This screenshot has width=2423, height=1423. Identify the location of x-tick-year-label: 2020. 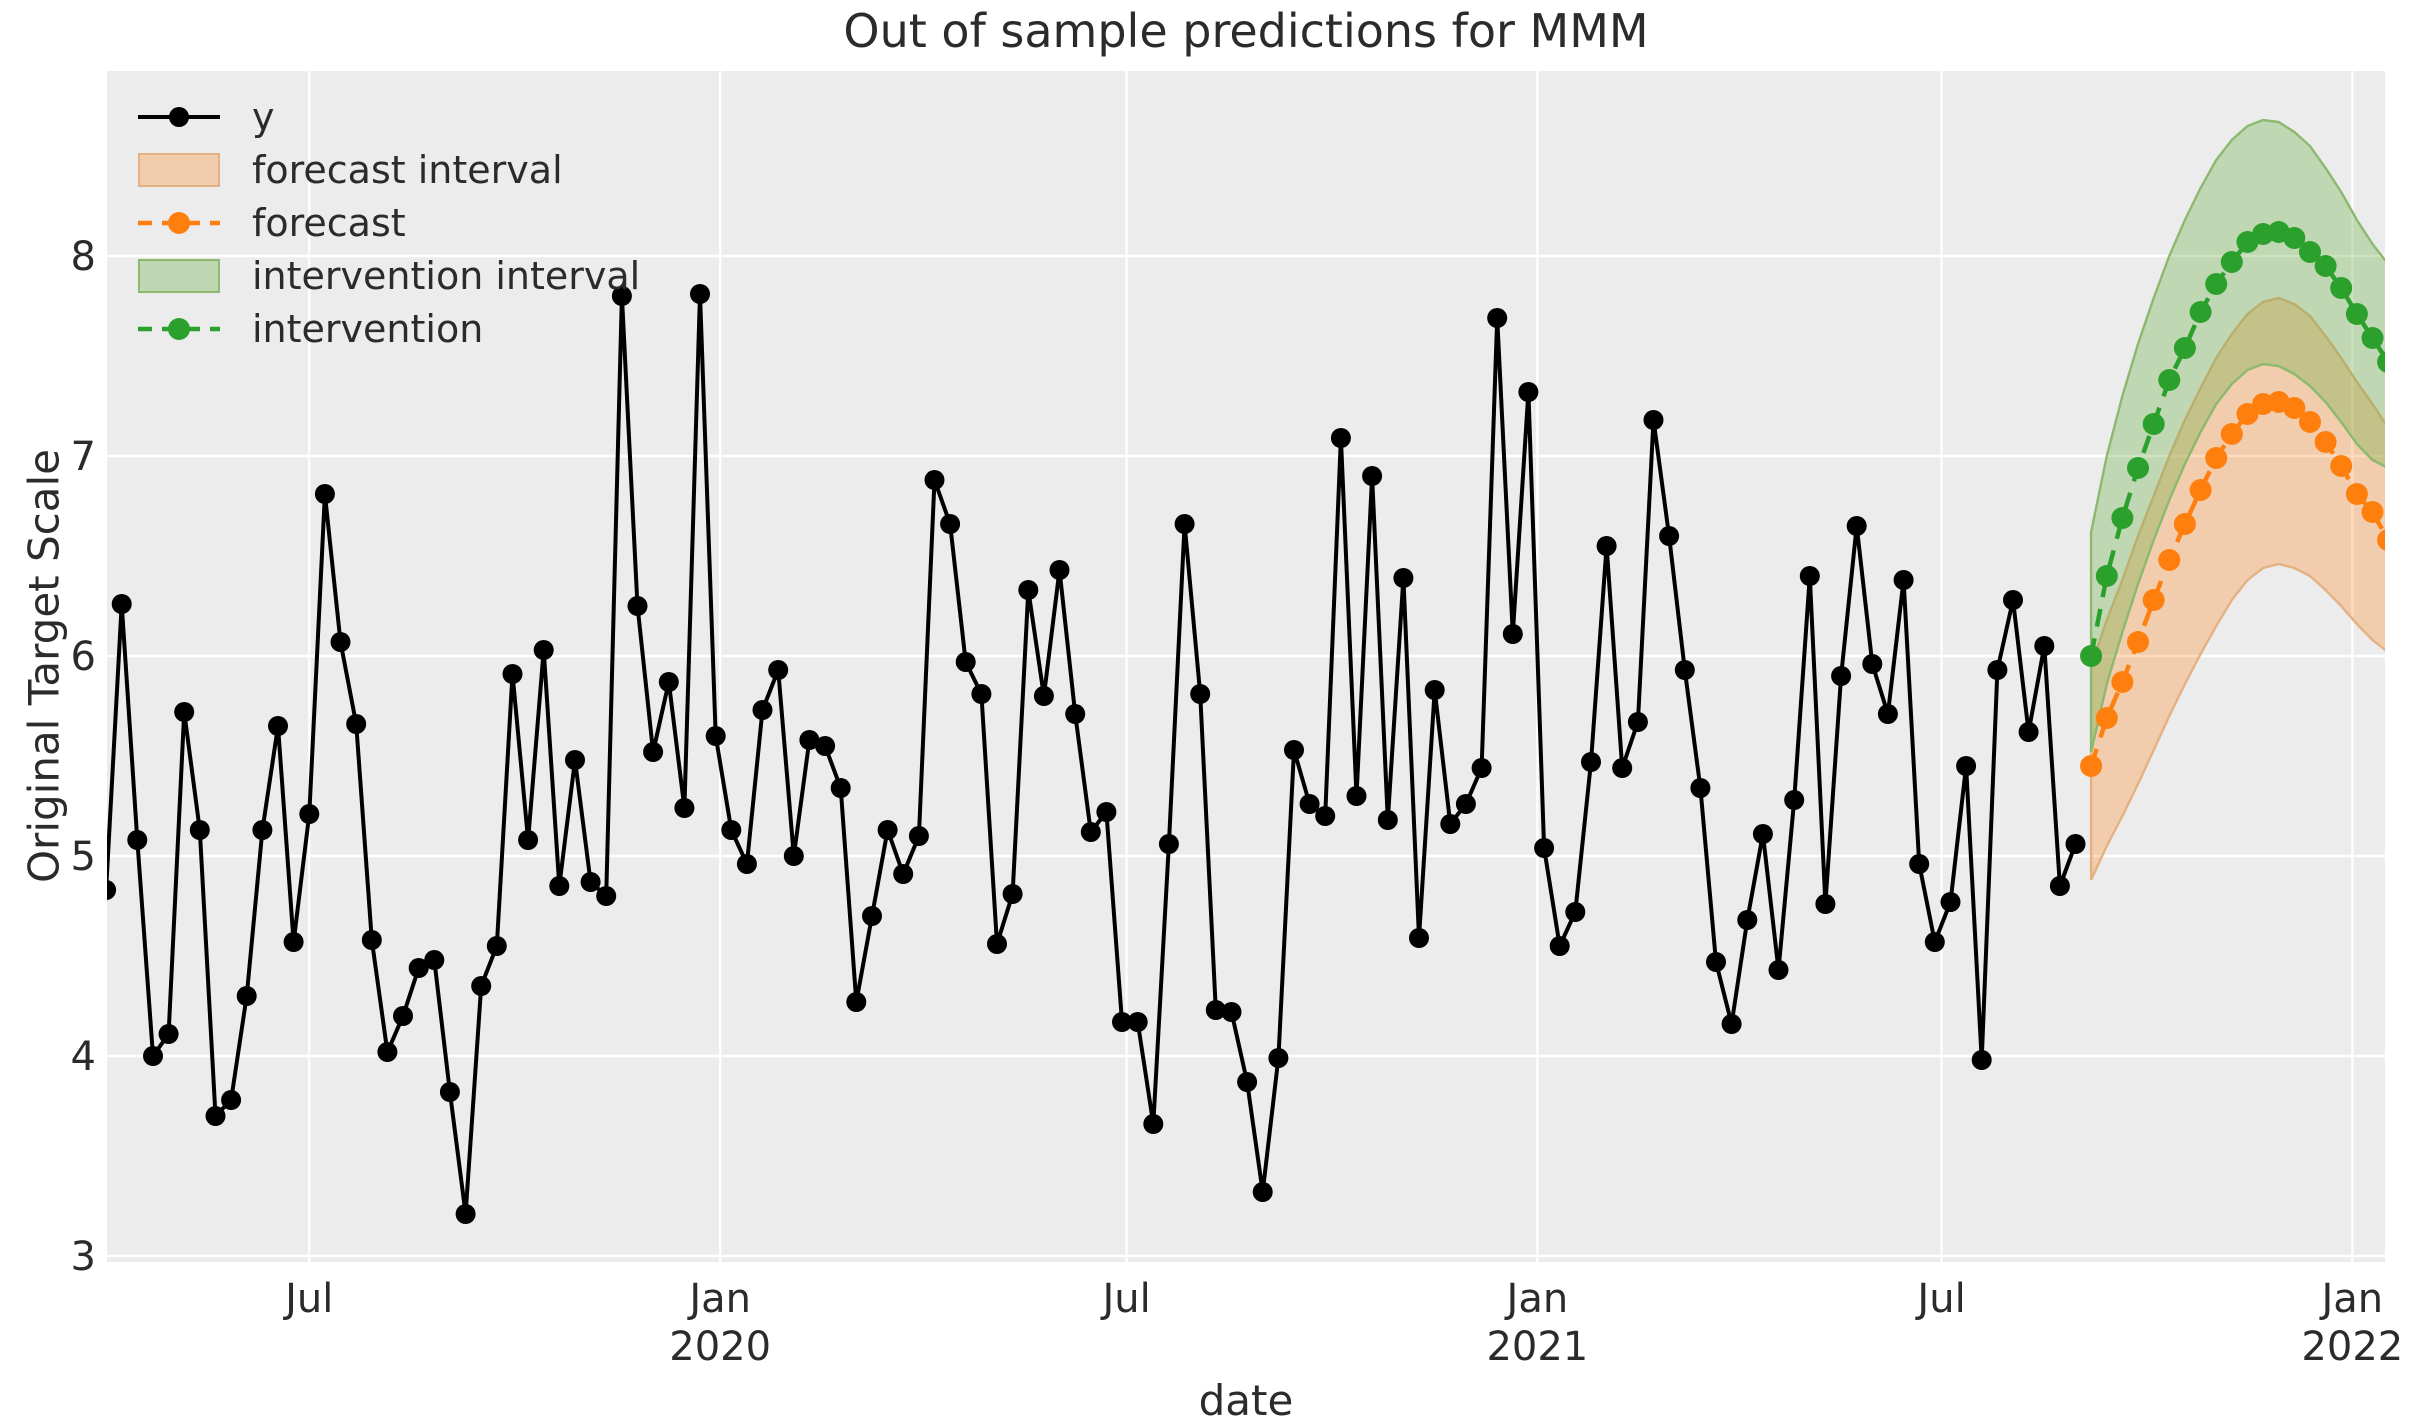
(720, 1347).